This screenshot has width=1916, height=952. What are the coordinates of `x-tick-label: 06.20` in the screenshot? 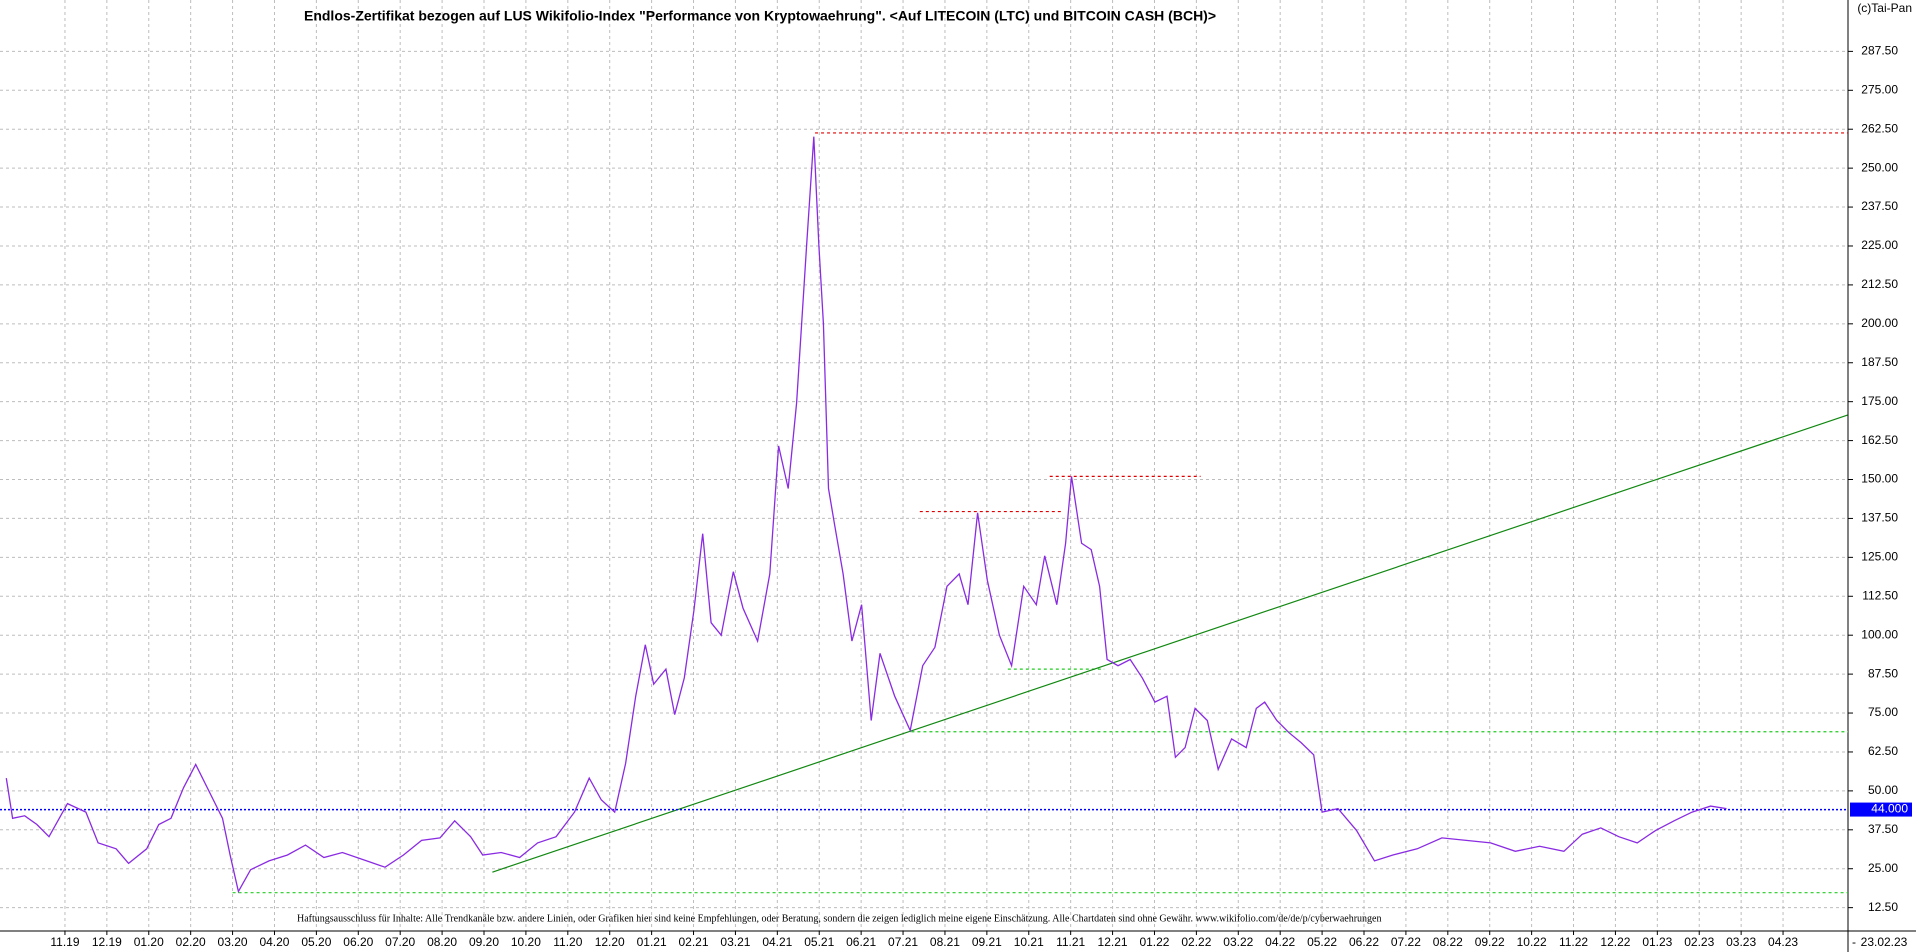 It's located at (358, 942).